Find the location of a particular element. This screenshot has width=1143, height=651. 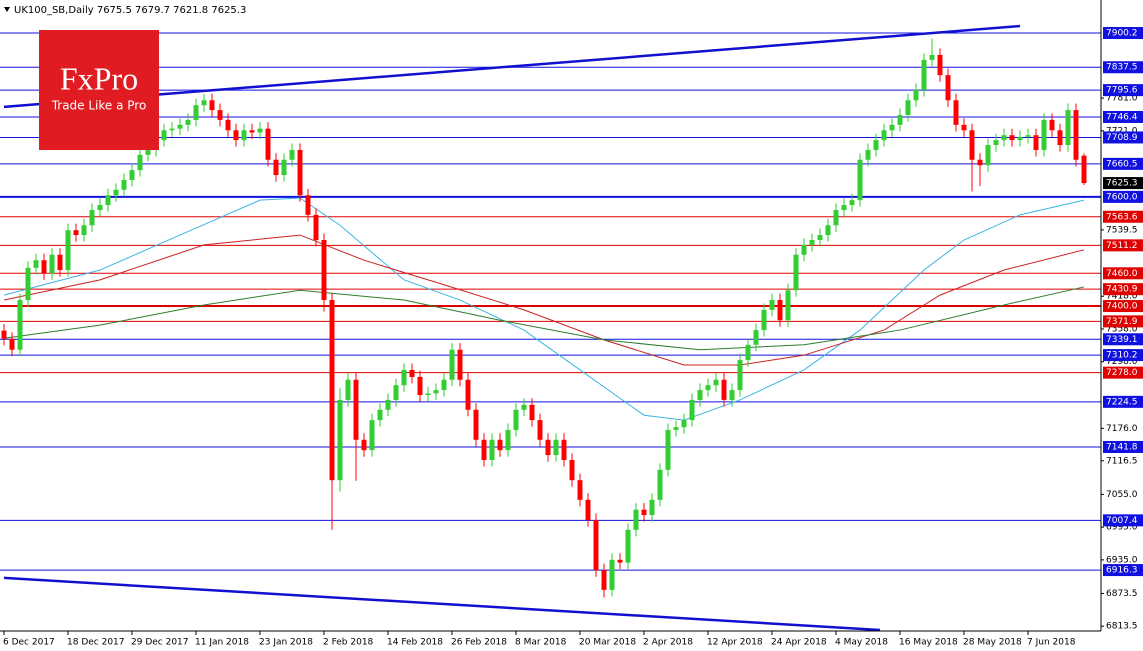

x-tick-label: 26 Feb 2018 is located at coordinates (479, 643).